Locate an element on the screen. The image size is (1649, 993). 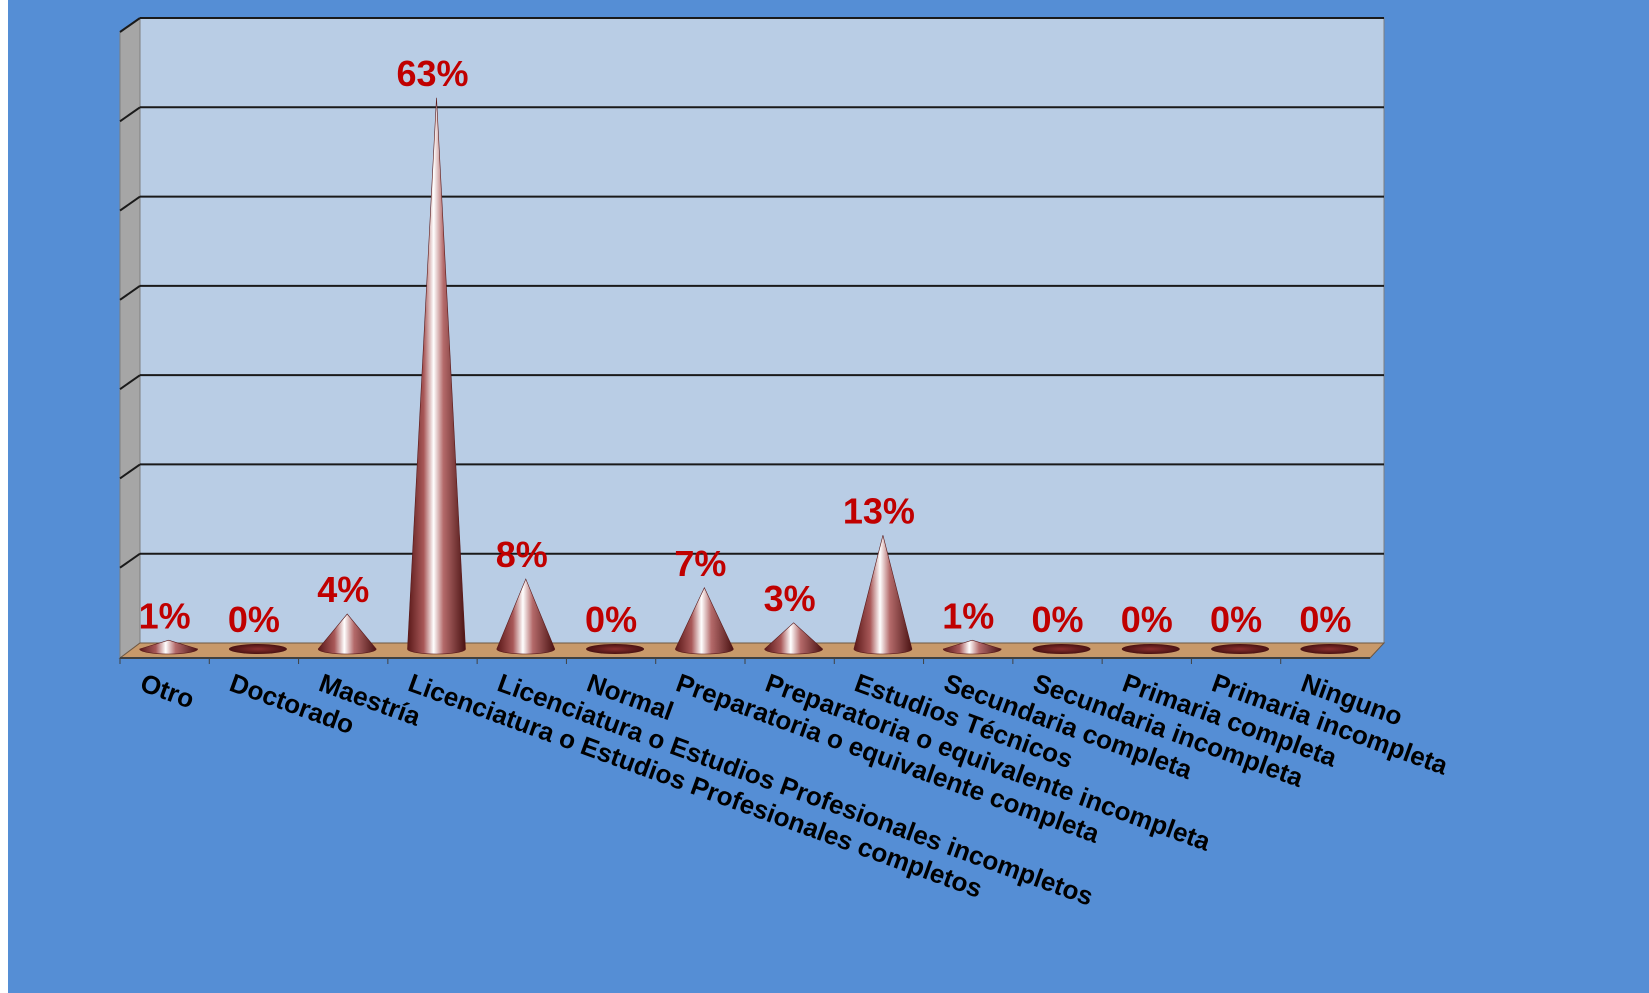
data-label: 63% is located at coordinates (432, 73).